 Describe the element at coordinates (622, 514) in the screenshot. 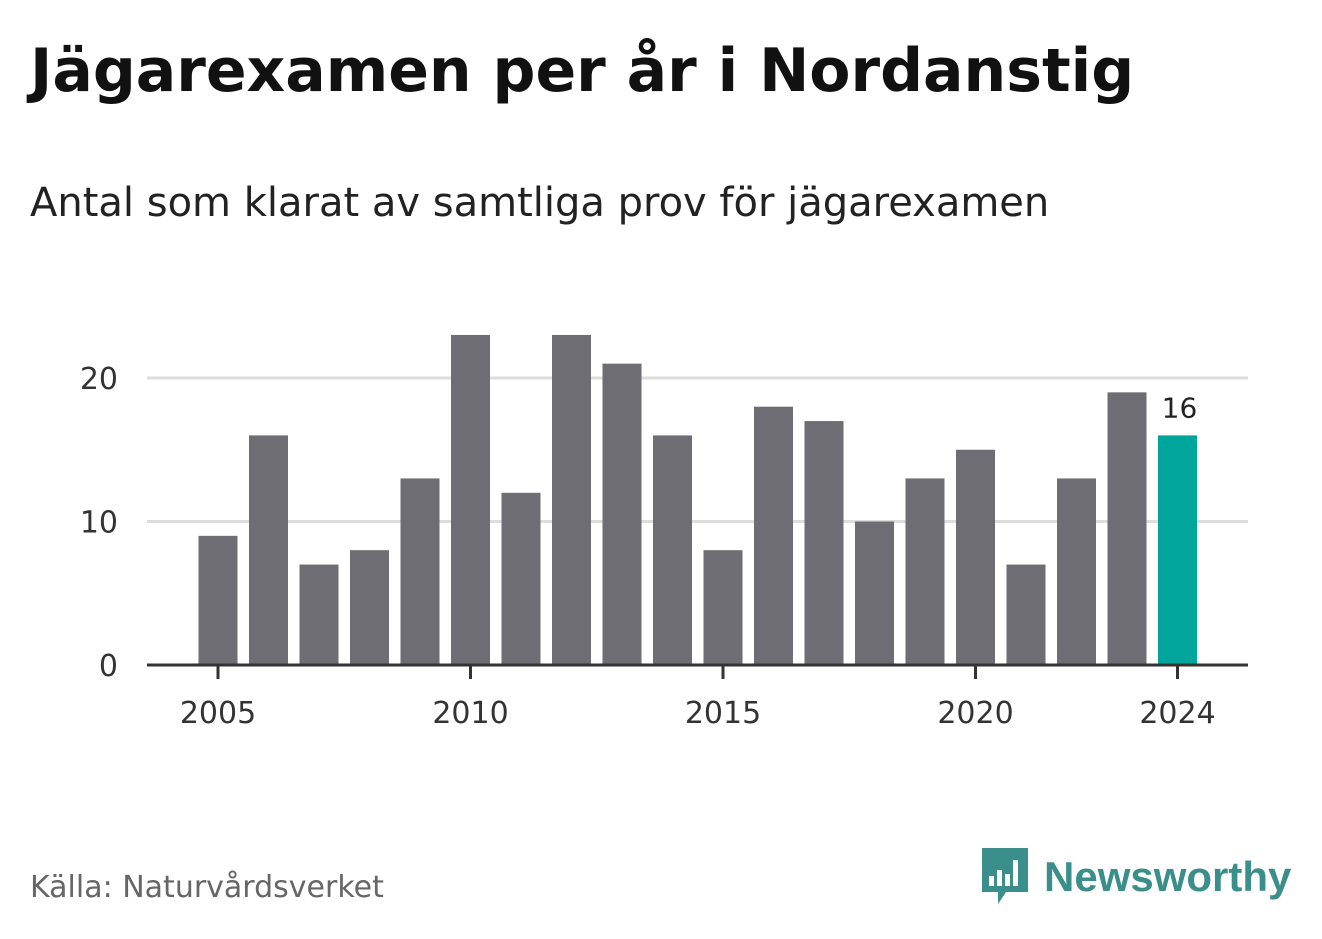

I see `bar-2013` at that location.